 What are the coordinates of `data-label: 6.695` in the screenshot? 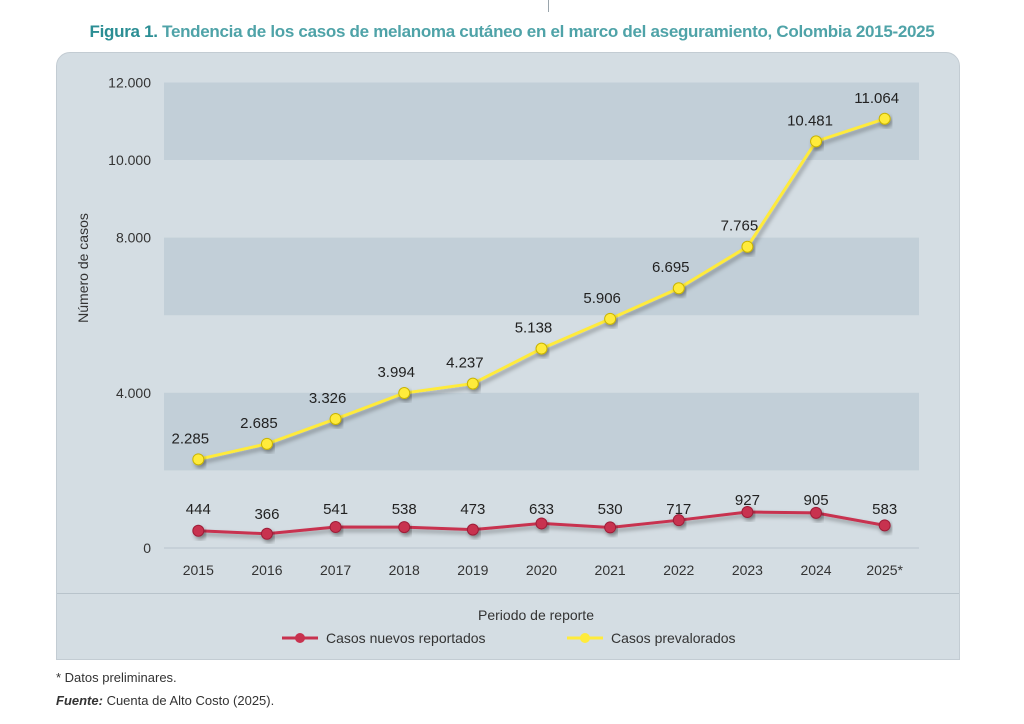 It's located at (671, 267).